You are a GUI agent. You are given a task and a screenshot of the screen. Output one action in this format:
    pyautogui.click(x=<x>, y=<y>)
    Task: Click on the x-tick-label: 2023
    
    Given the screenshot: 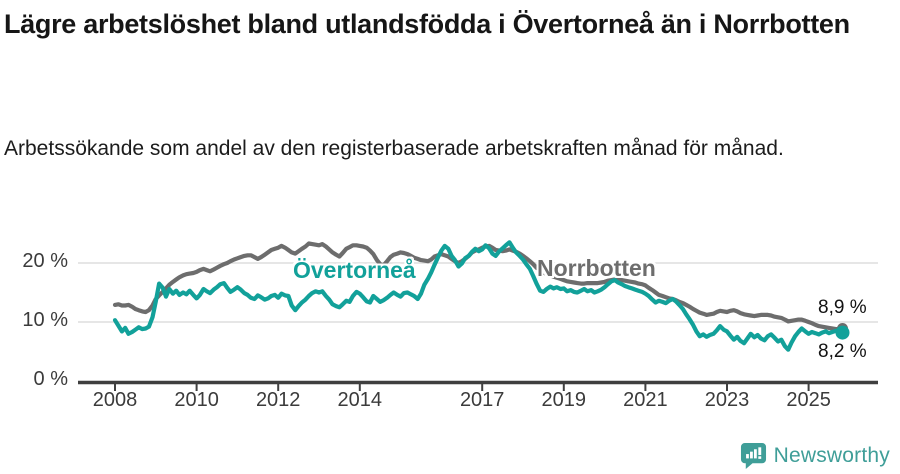 What is the action you would take?
    pyautogui.click(x=727, y=400)
    